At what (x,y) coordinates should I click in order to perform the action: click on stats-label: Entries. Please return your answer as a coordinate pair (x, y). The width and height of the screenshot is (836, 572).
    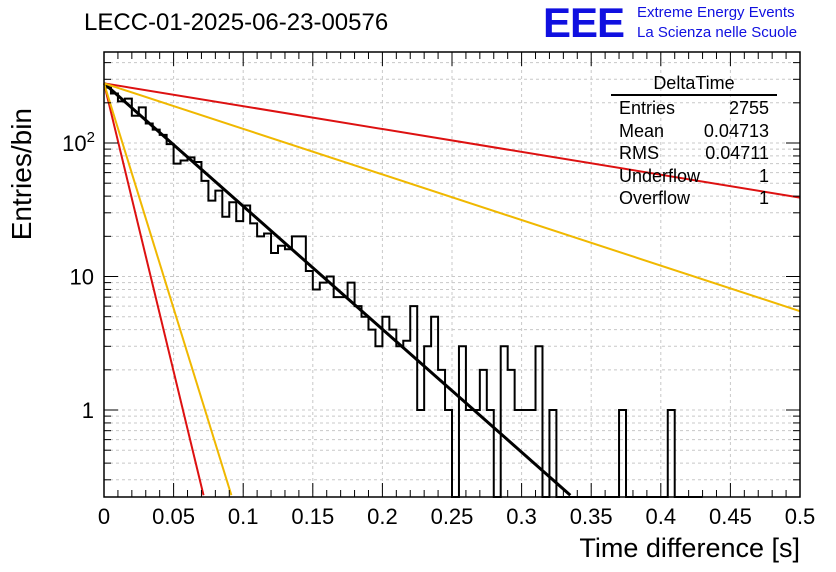
    Looking at the image, I should click on (647, 108).